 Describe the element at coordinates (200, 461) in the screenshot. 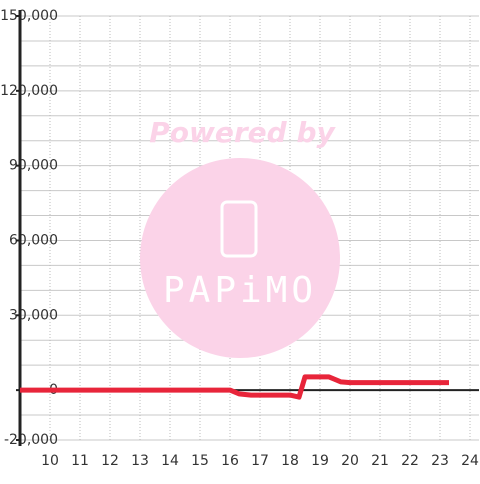

I see `x-tick-label: 15` at that location.